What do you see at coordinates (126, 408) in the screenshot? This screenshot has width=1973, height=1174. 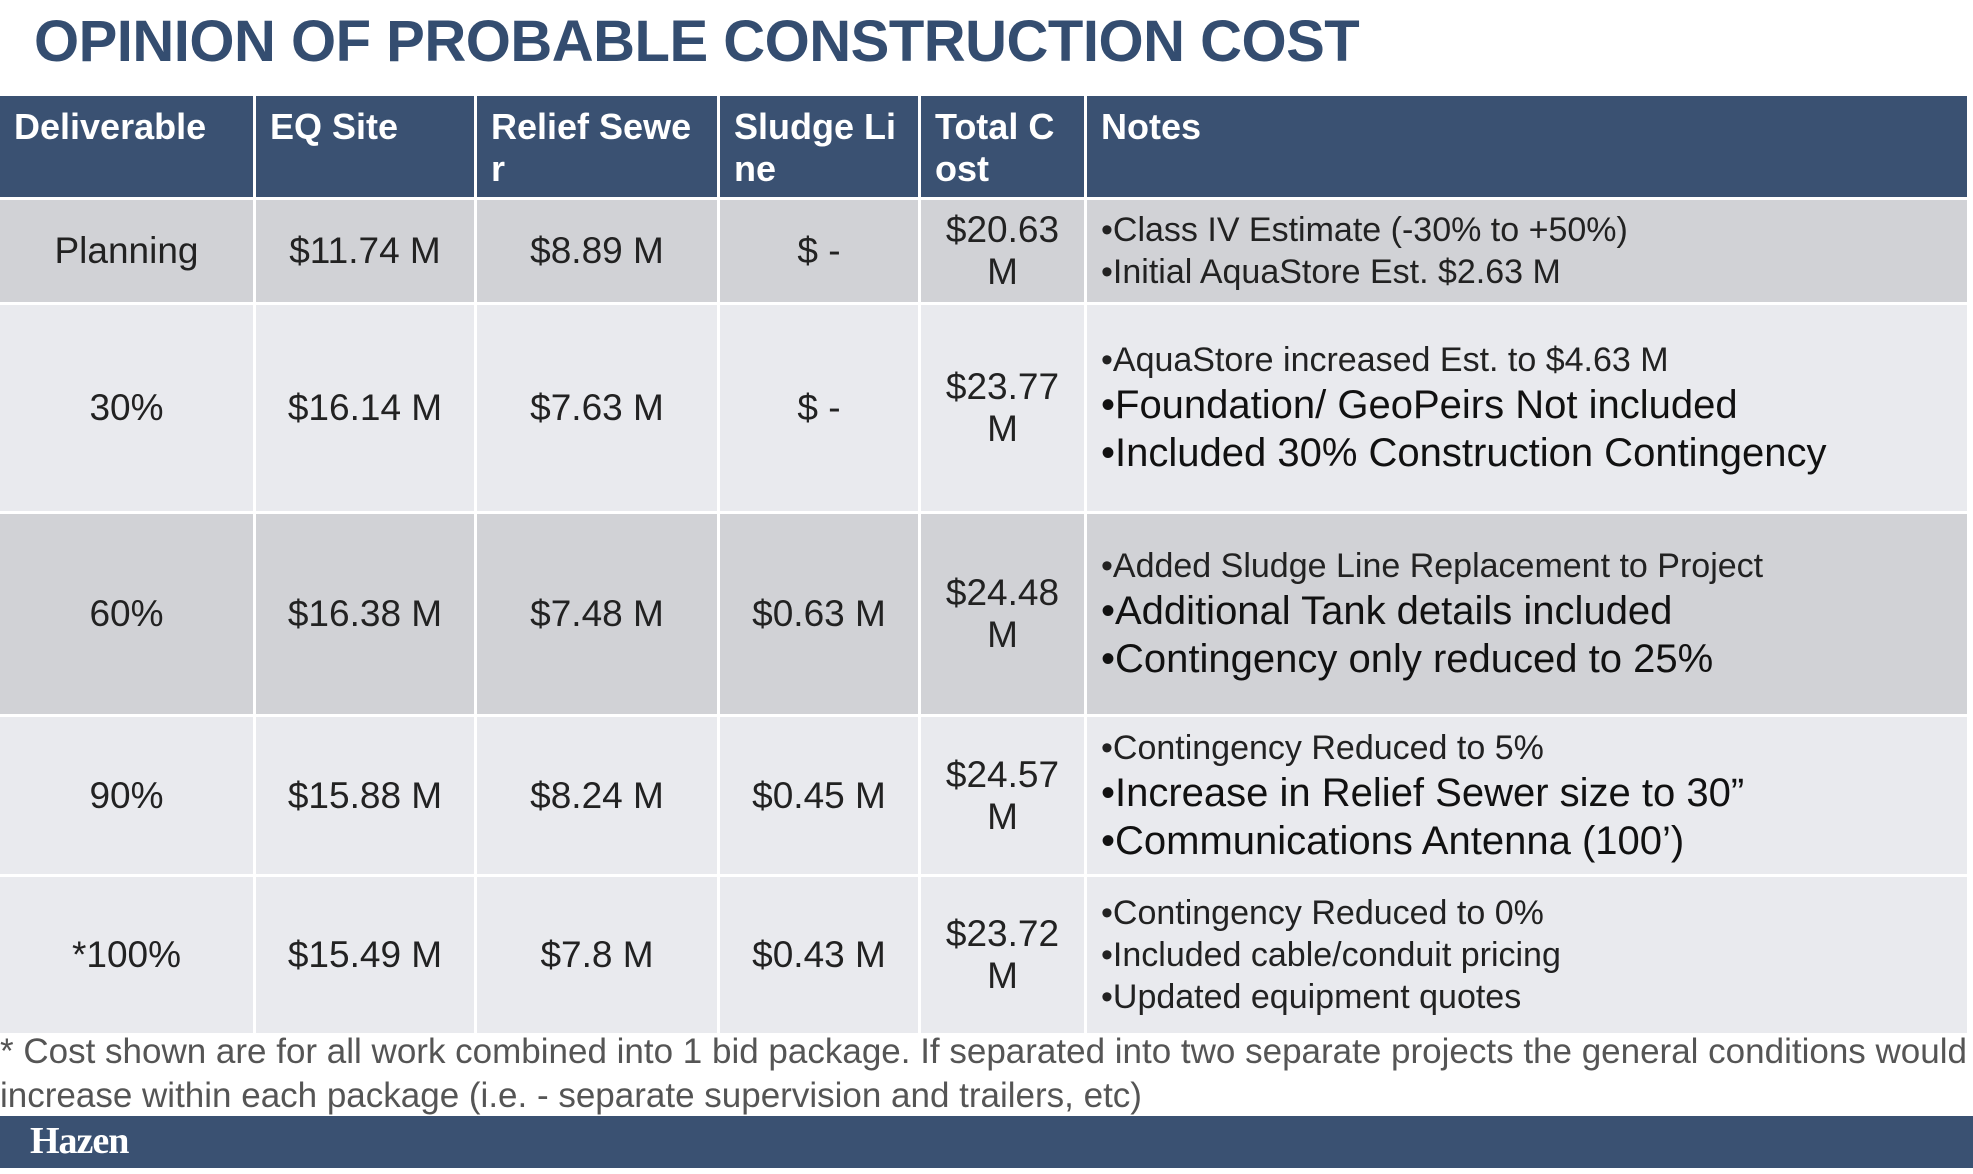 I see `cell-deliverable: 30%` at bounding box center [126, 408].